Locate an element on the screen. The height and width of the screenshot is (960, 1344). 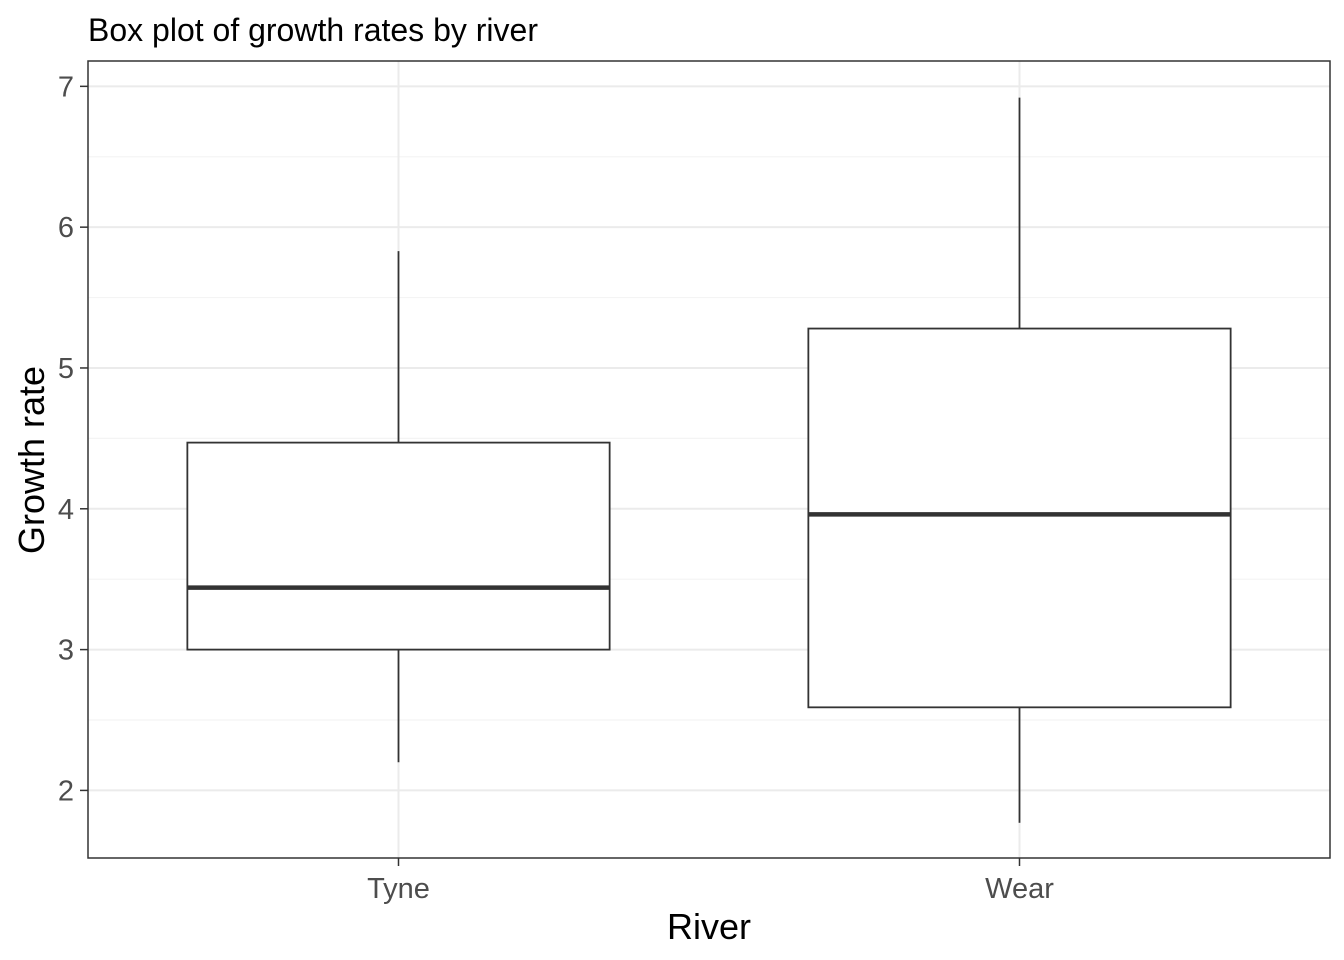
y-axis: 2 3 4 5 6 7 is located at coordinates (73, 439).